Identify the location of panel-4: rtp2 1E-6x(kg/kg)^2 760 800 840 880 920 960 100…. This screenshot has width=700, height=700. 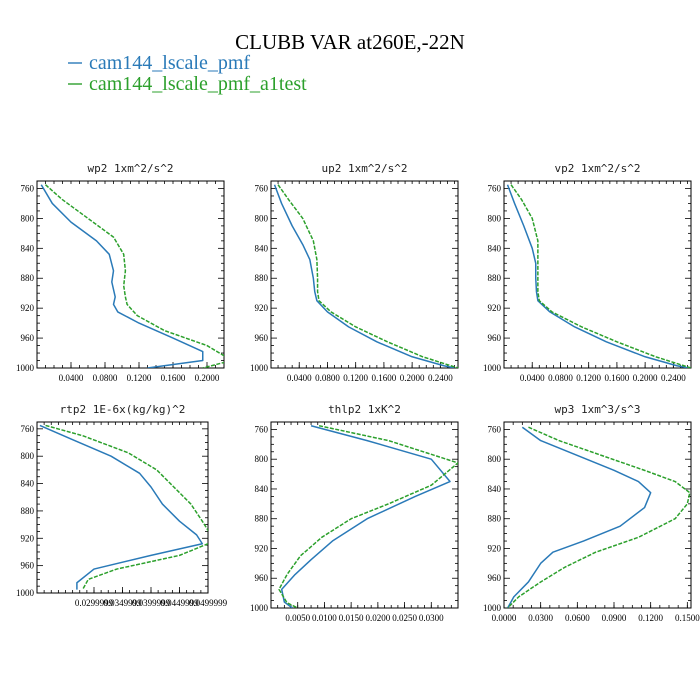
(122, 505).